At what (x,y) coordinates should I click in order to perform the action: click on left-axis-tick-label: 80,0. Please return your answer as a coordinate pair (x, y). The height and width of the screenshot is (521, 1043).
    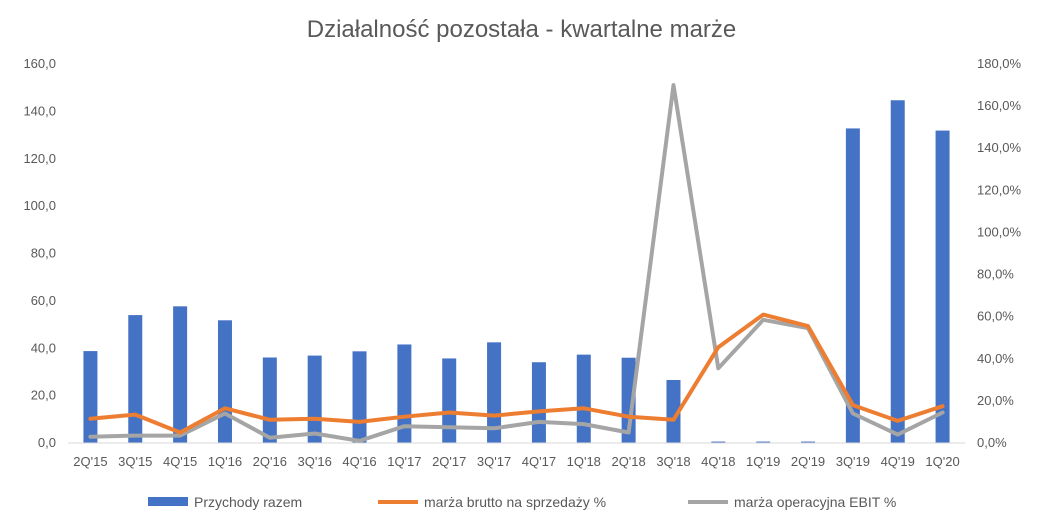
    Looking at the image, I should click on (43, 253).